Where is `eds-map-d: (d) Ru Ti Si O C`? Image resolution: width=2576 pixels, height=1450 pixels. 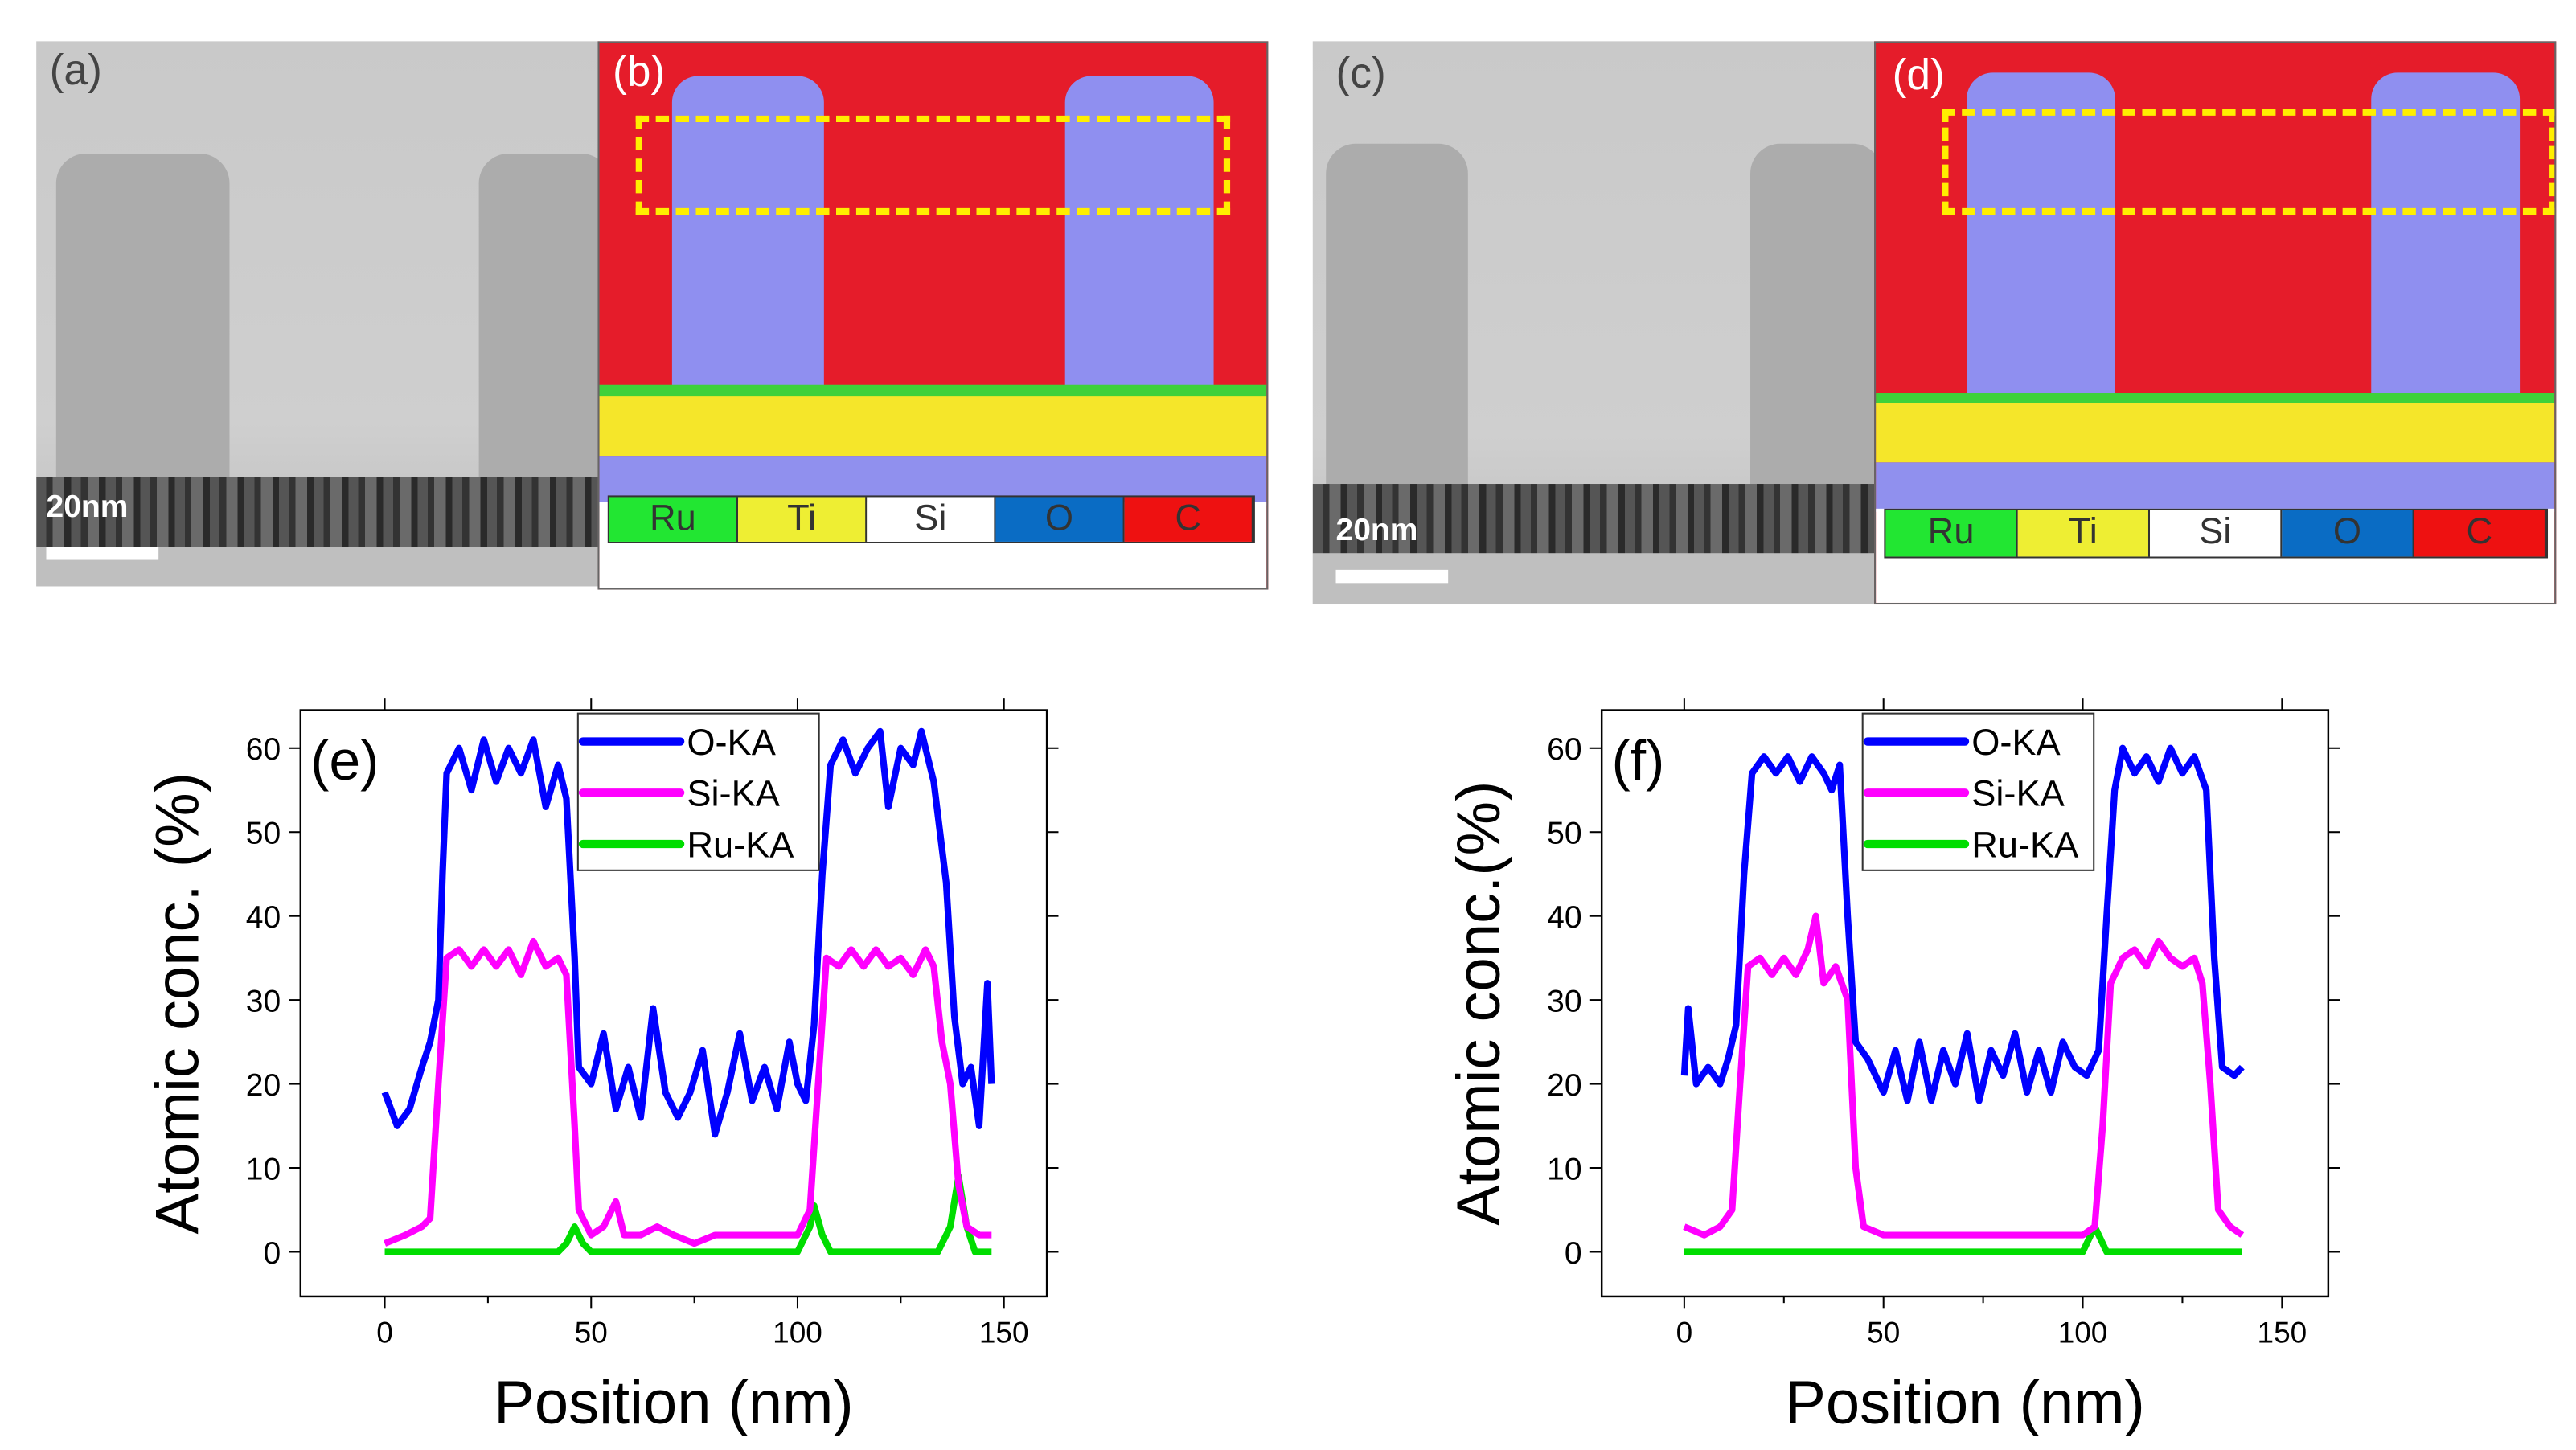
eds-map-d: (d) Ru Ti Si O C is located at coordinates (2215, 323).